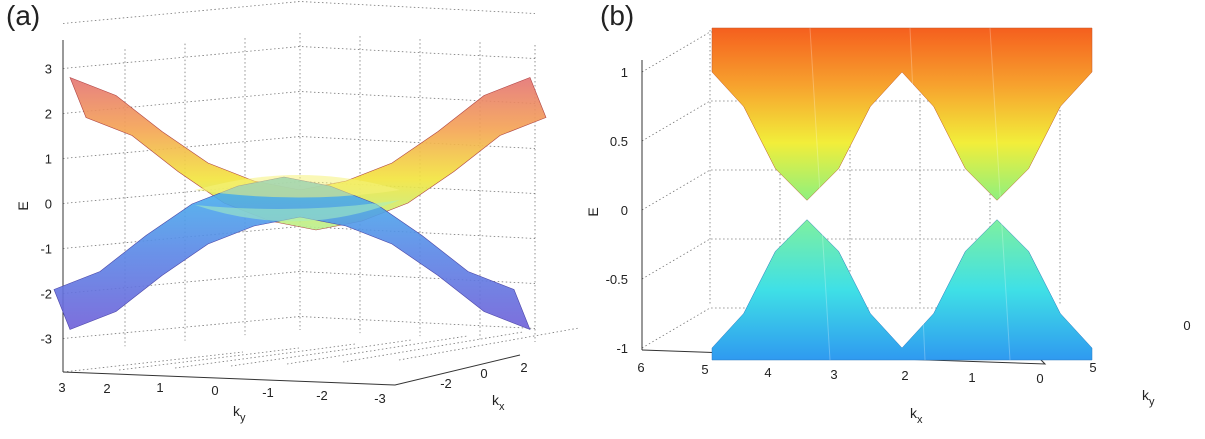 Image resolution: width=1205 pixels, height=439 pixels. I want to click on y-tick-label-a: -2, so click(322, 395).